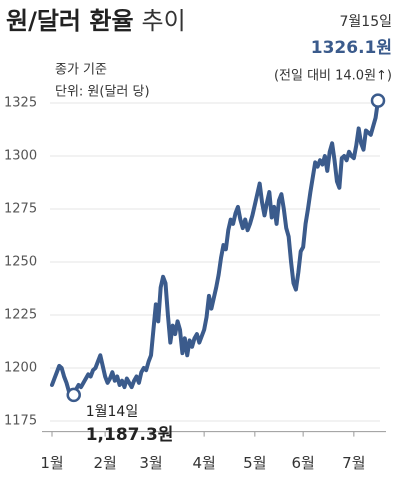 This screenshot has height=479, width=400. What do you see at coordinates (353, 463) in the screenshot?
I see `x-tick-label: 7월` at bounding box center [353, 463].